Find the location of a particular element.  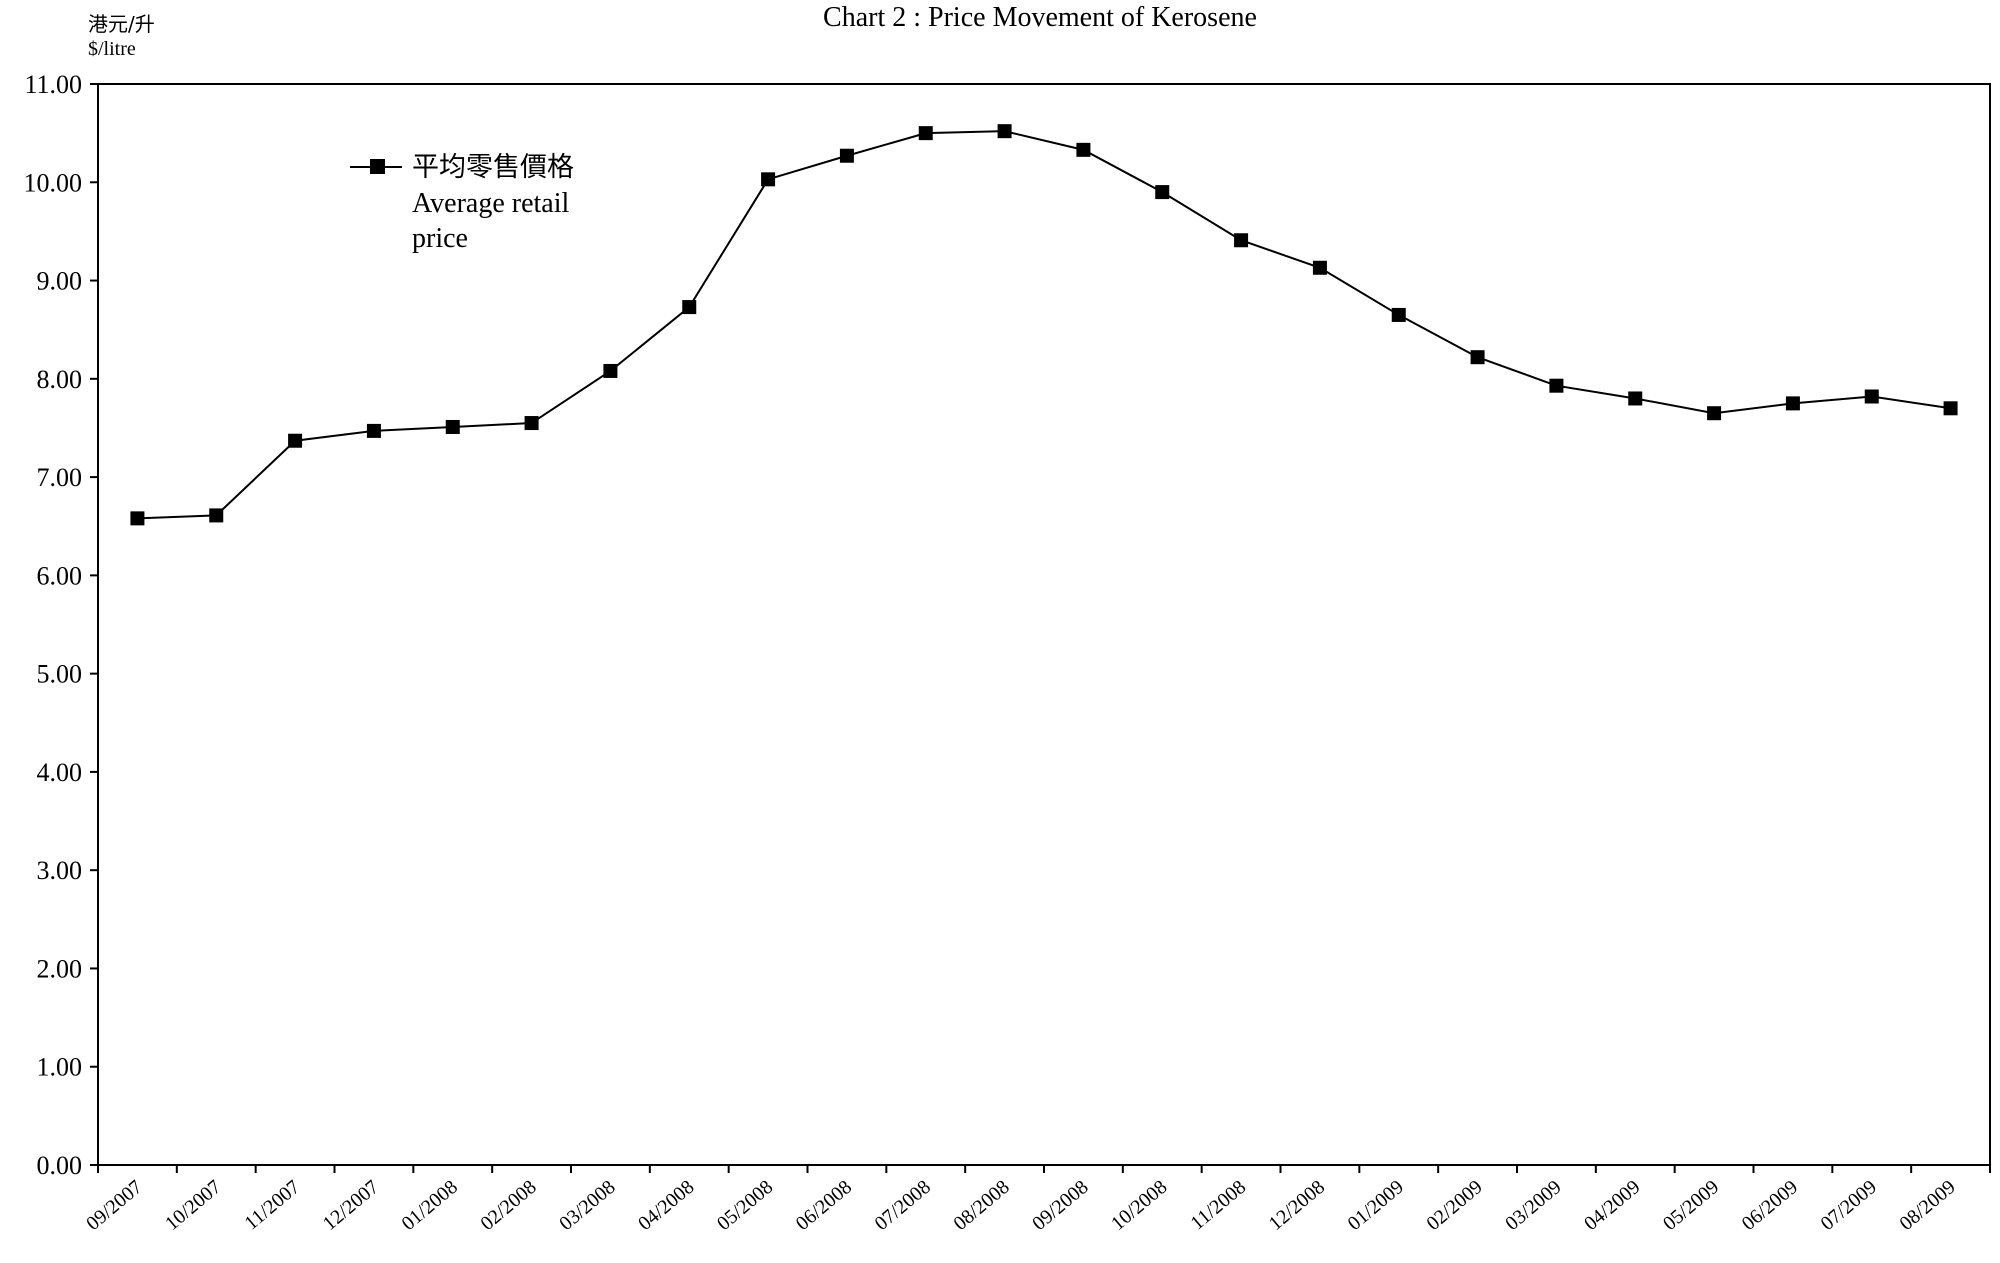

x-tick-label: 07/2009 is located at coordinates (1849, 1205).